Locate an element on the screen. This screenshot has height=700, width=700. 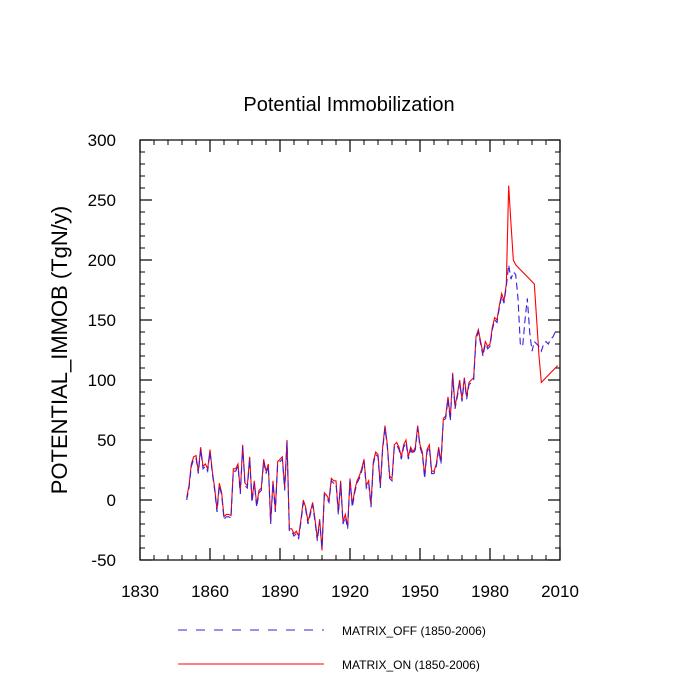
x-tick-label: 1980 is located at coordinates (490, 591).